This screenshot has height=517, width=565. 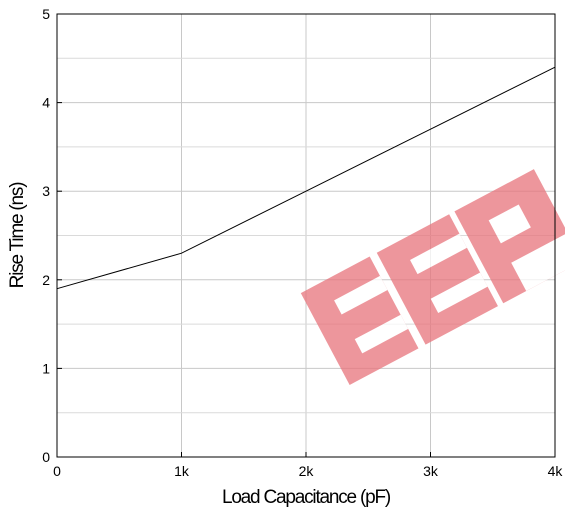 What do you see at coordinates (57, 471) in the screenshot?
I see `x-tick-label: 0` at bounding box center [57, 471].